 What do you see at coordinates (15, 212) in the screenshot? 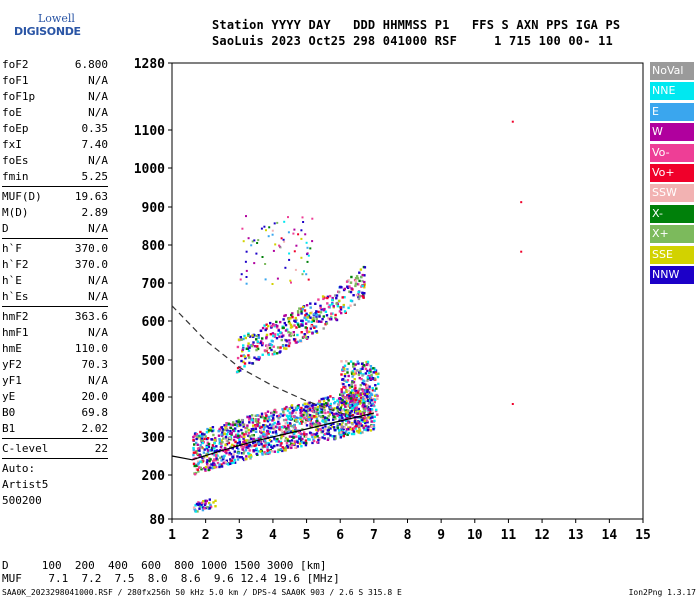
I see `param-label: M(D)` at bounding box center [15, 212].